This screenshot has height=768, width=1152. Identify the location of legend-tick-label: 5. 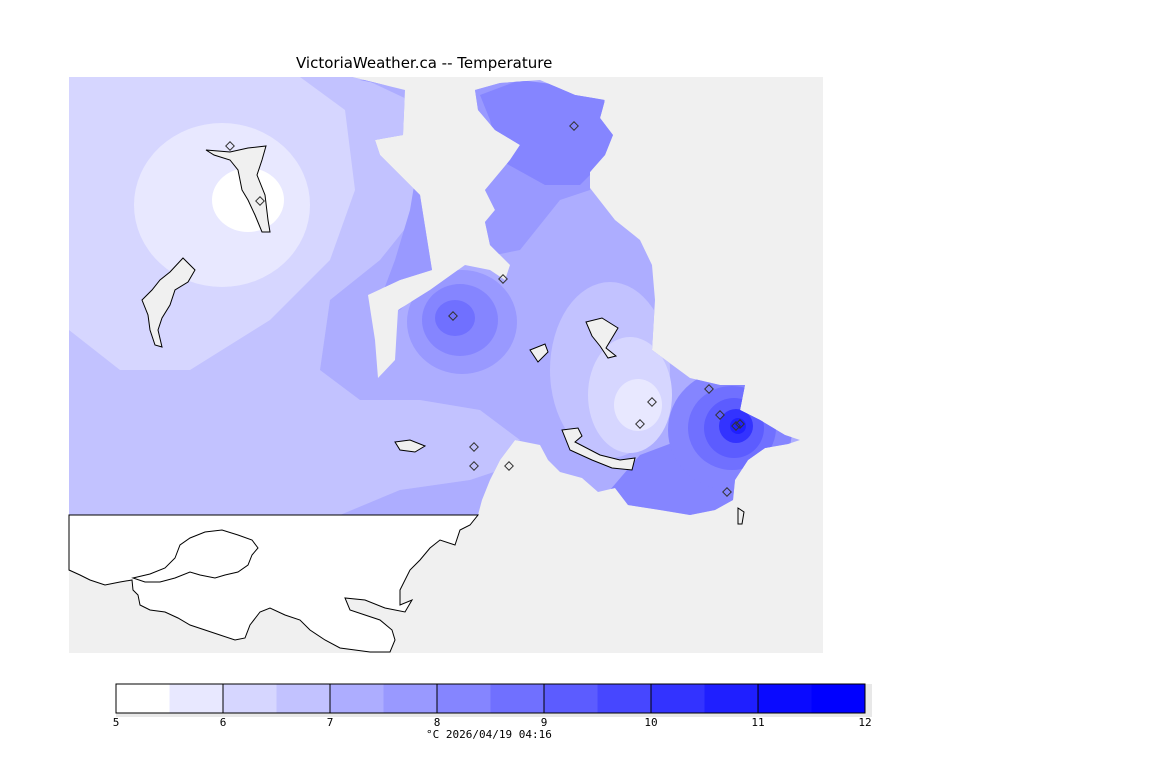
(116, 722).